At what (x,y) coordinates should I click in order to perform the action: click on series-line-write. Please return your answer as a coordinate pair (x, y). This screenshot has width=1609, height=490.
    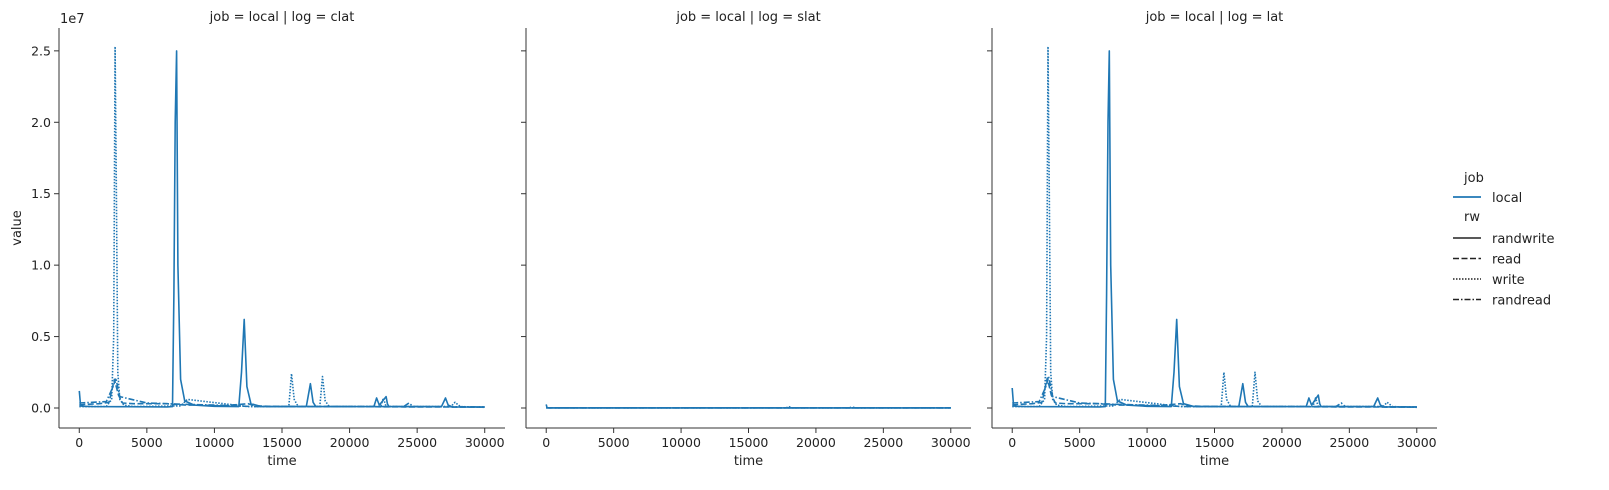
    Looking at the image, I should click on (748, 407).